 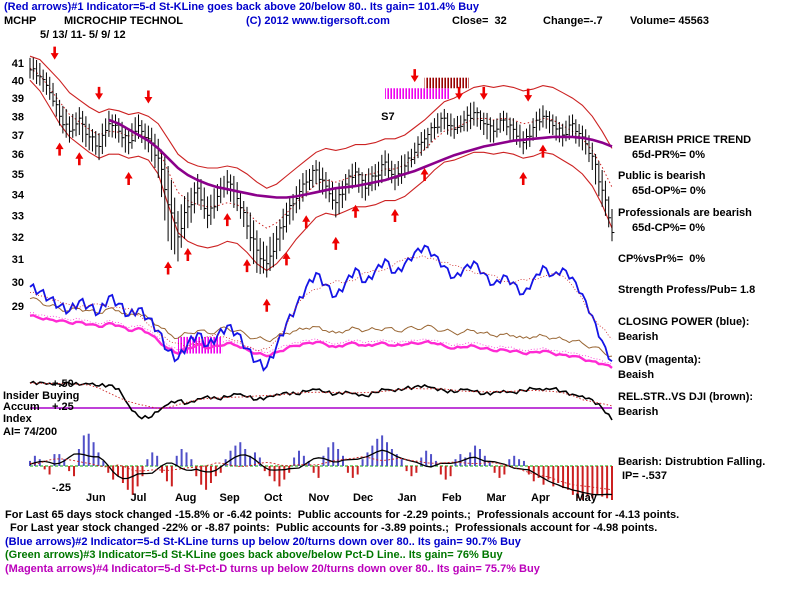 I want to click on svg-text: 39, so click(x=18, y=99).